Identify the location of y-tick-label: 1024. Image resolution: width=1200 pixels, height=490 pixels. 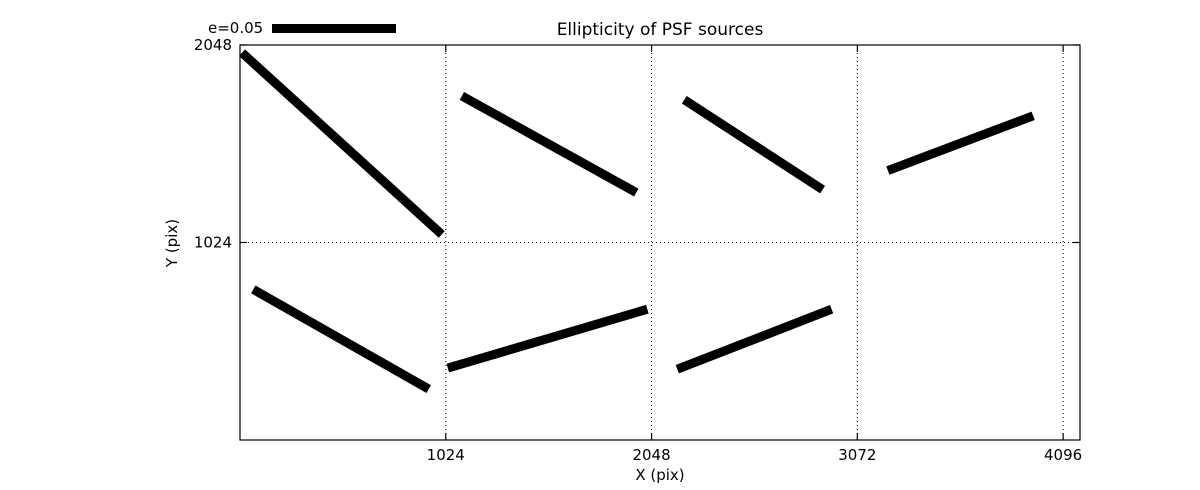
(213, 243).